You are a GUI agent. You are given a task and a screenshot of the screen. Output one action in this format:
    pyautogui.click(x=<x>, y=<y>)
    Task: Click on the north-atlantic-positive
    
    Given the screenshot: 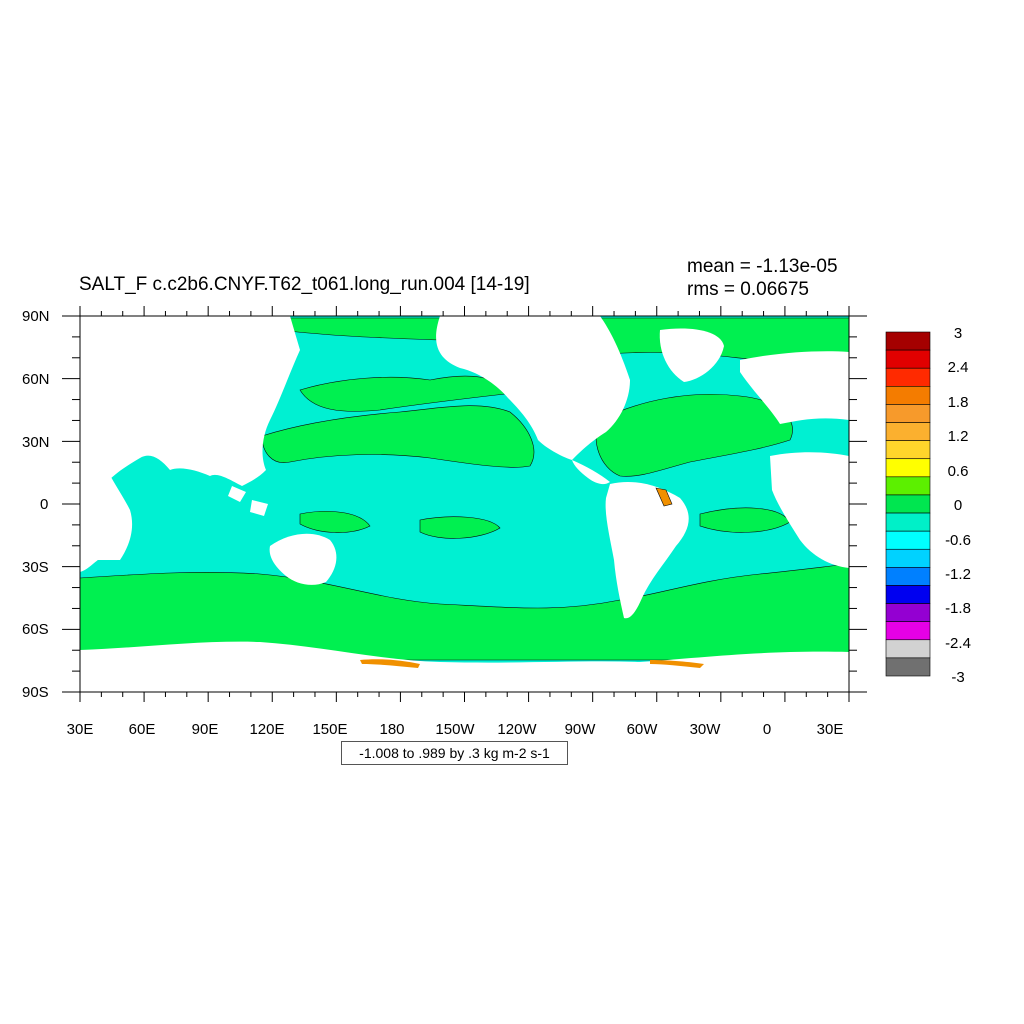 What is the action you would take?
    pyautogui.click(x=694, y=435)
    